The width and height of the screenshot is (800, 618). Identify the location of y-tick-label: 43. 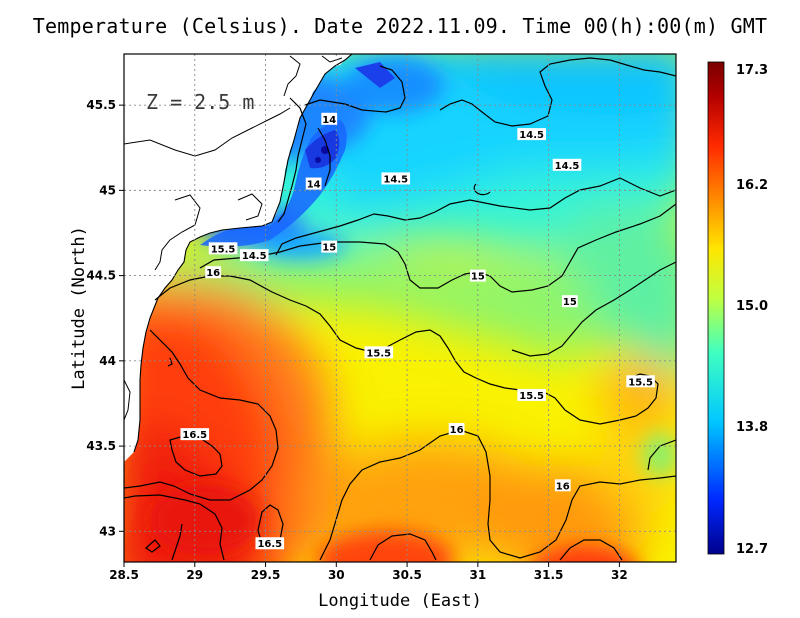
(107, 531).